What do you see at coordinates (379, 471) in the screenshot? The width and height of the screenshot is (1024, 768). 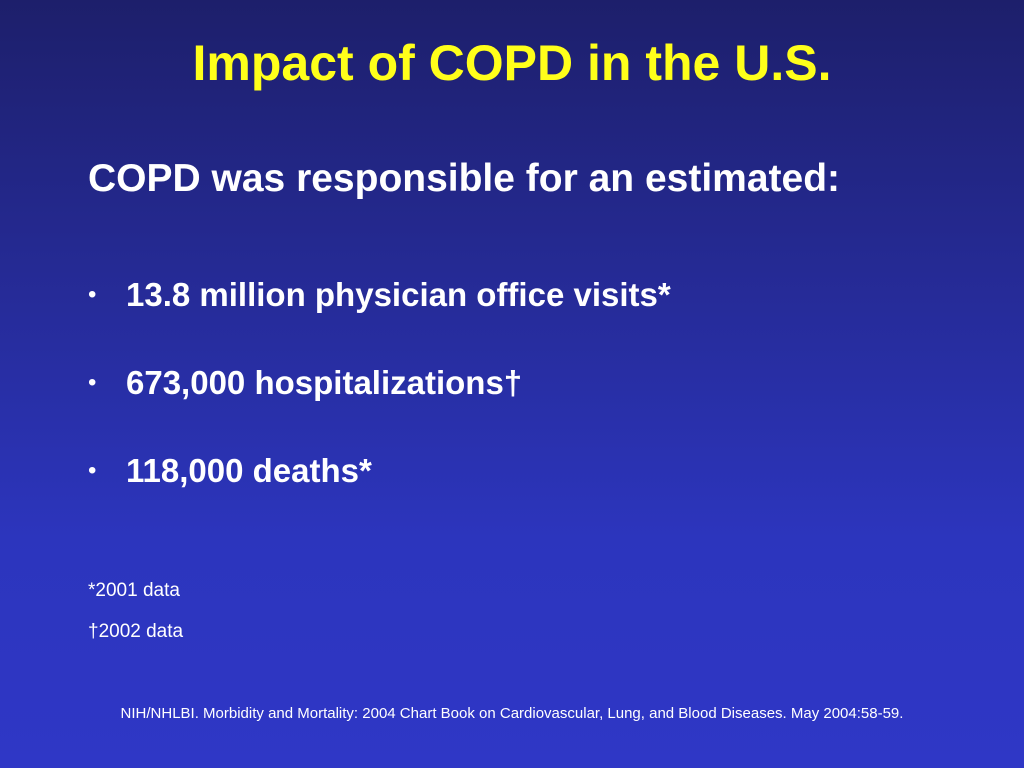 I see `bullet-item-deaths: • 118,000 deaths*` at bounding box center [379, 471].